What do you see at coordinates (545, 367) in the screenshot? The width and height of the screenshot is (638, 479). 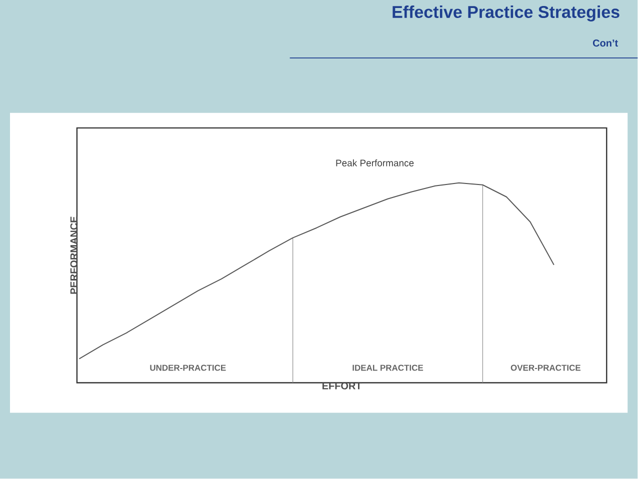 I see `annotation: OVER-PRACTICE` at bounding box center [545, 367].